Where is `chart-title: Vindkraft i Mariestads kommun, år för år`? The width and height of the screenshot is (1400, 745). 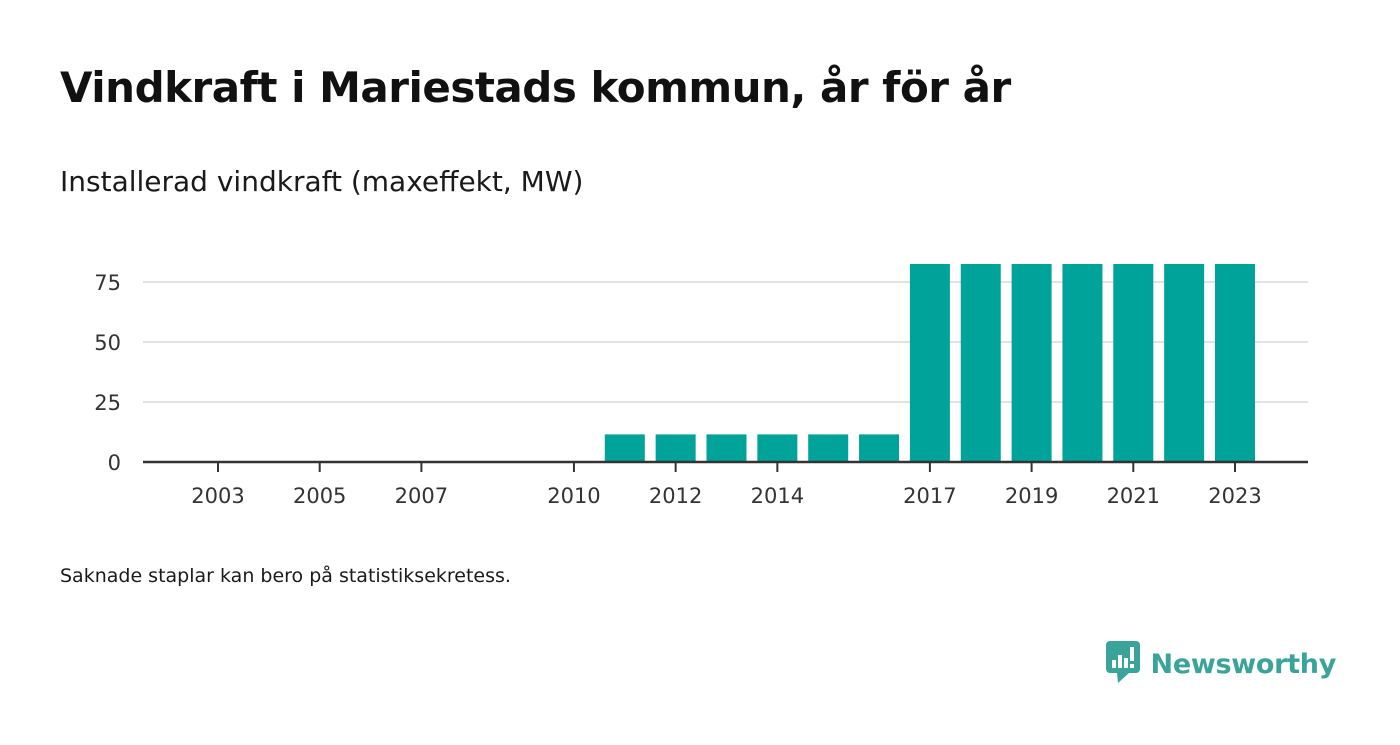
chart-title: Vindkraft i Mariestads kommun, år för år is located at coordinates (535, 87).